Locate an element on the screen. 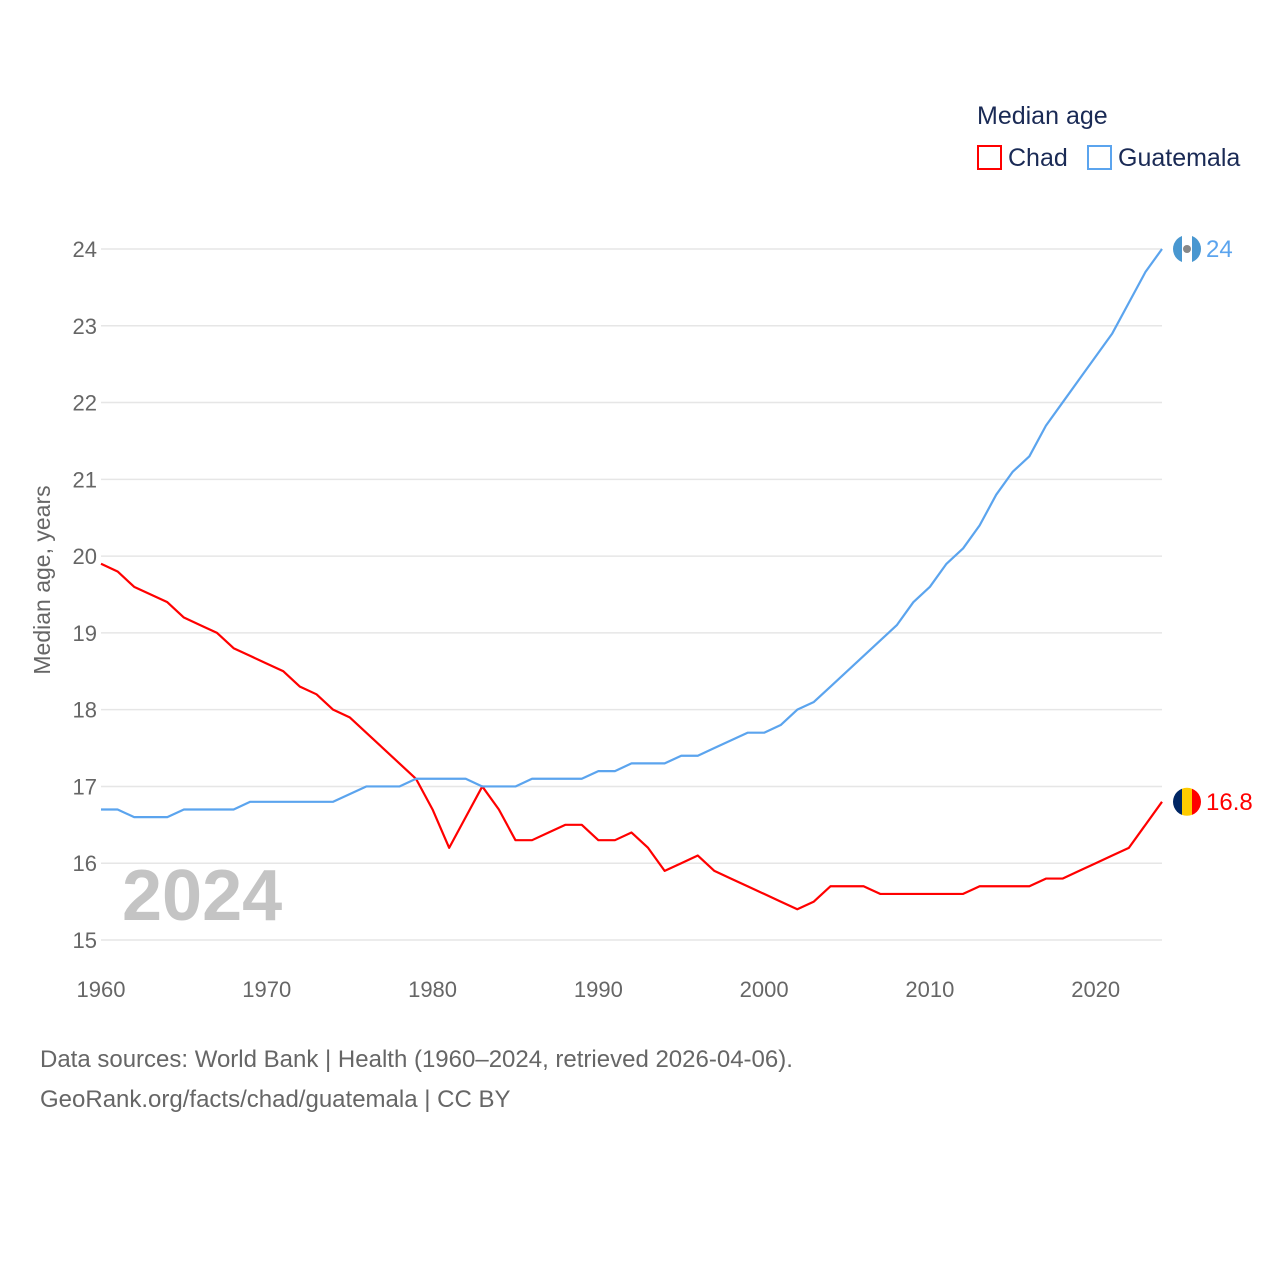  legend: Chad Guatemala is located at coordinates (1108, 158).